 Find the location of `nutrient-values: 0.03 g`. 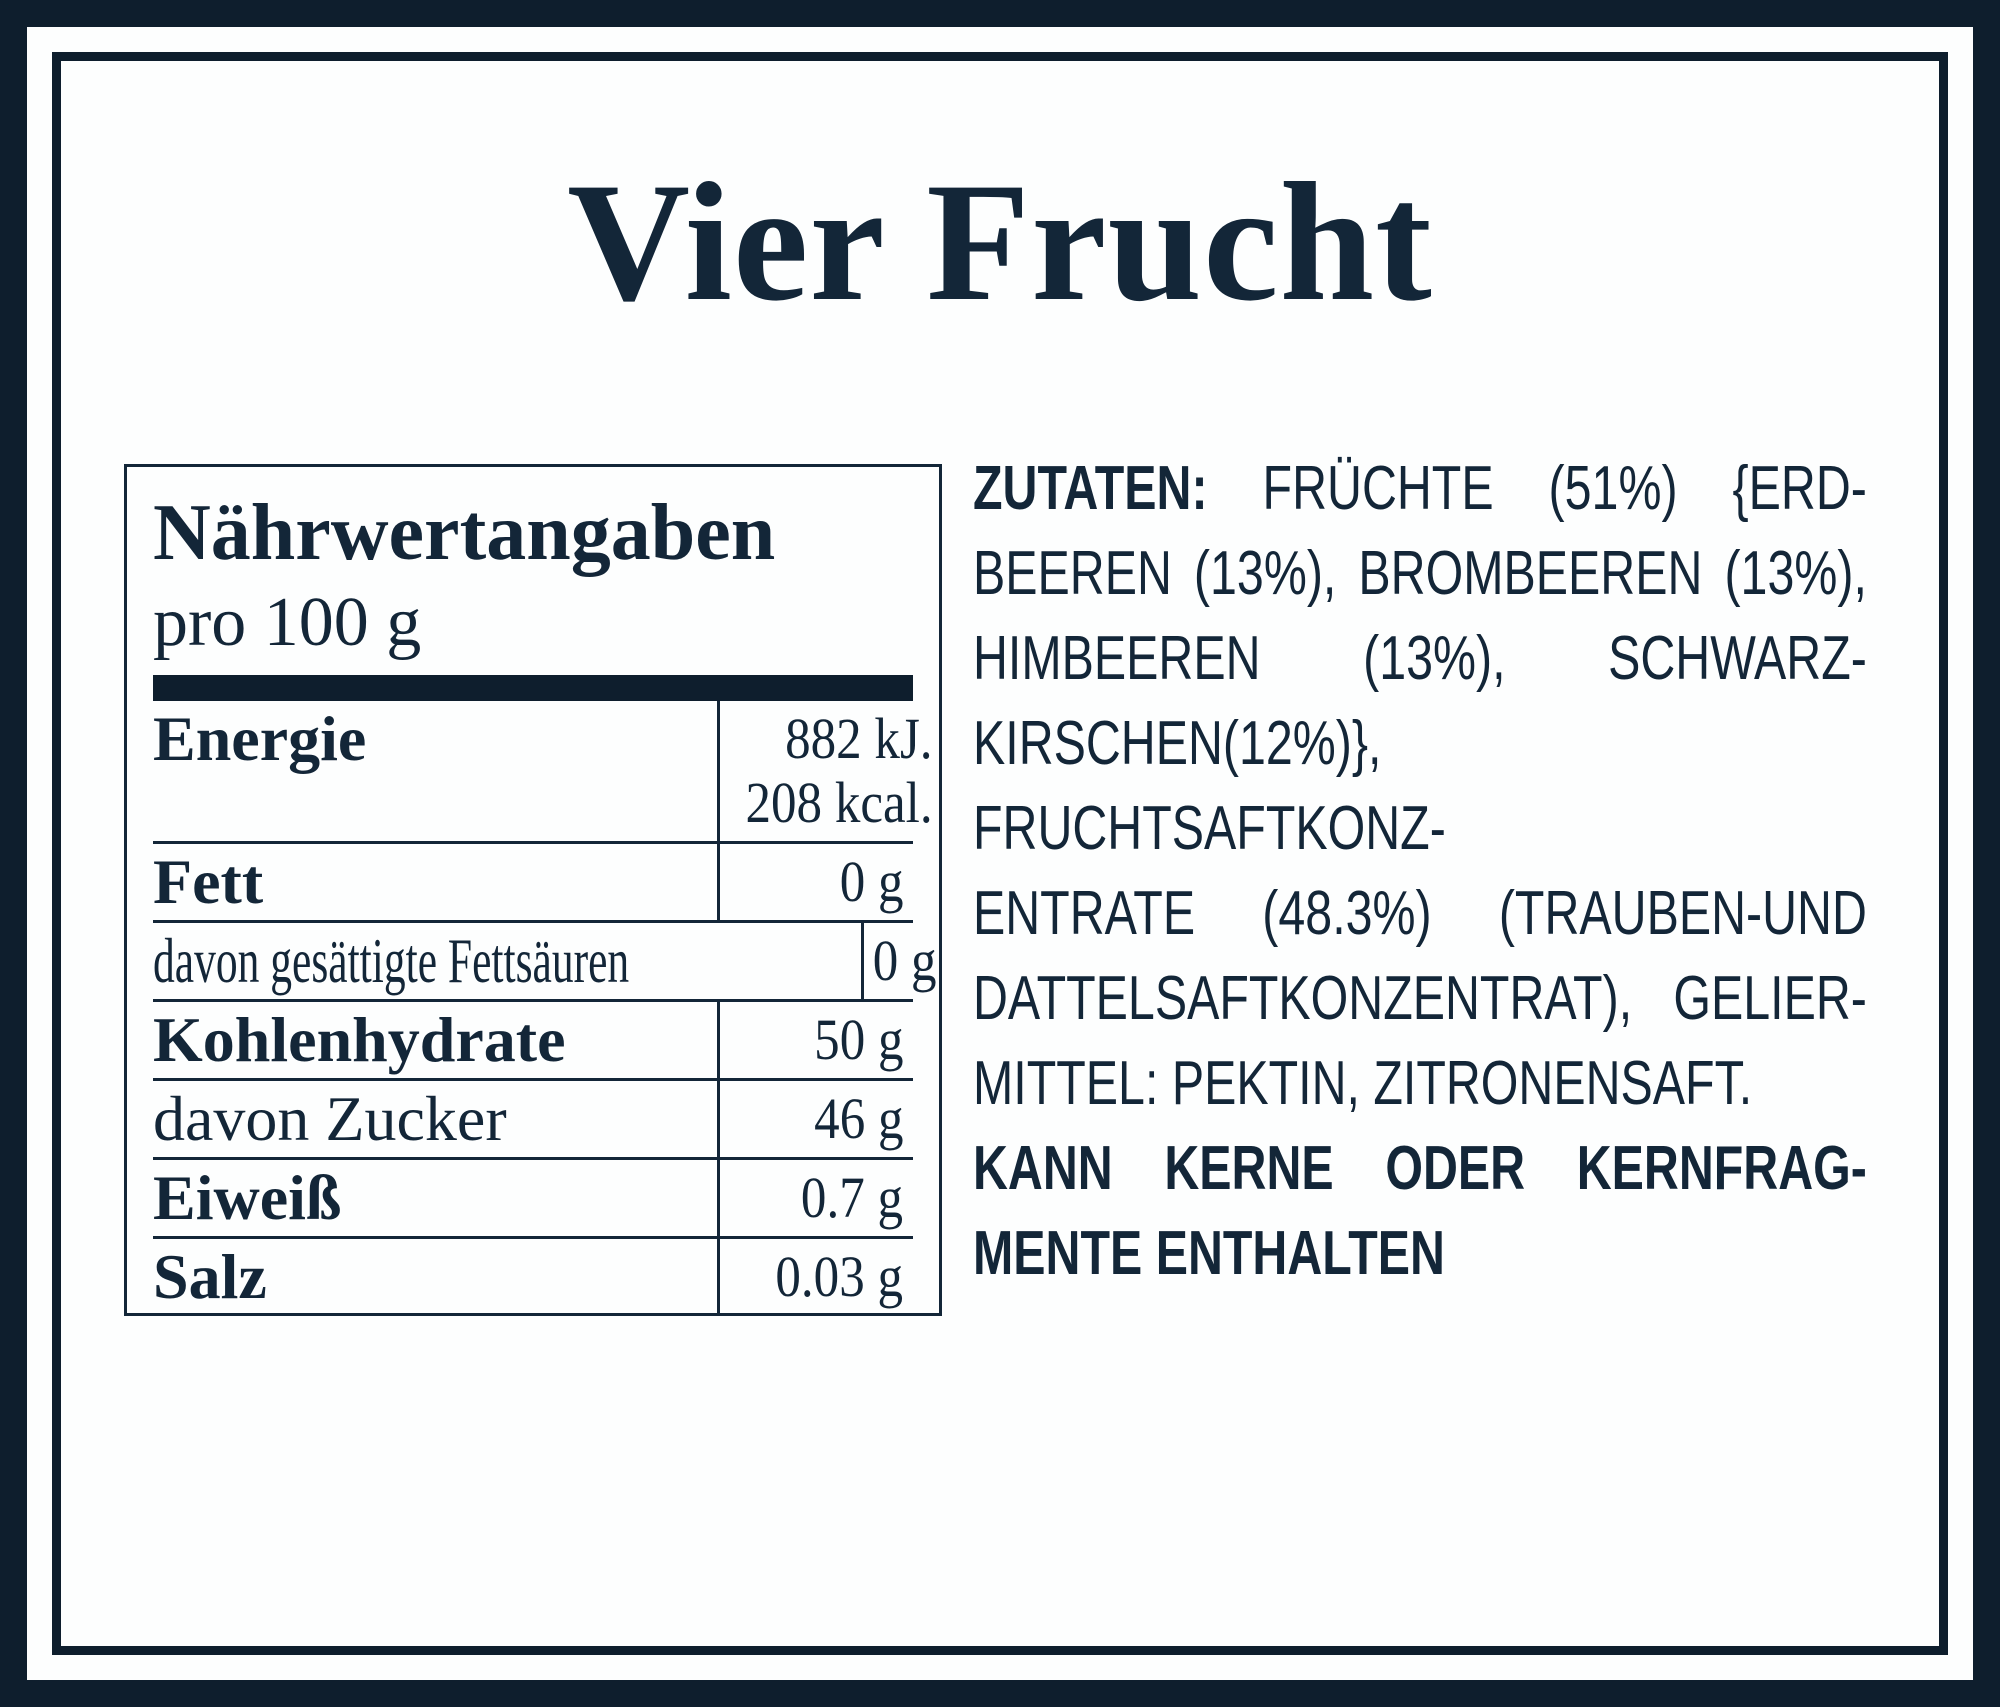

nutrient-values: 0.03 g is located at coordinates (815, 1276).